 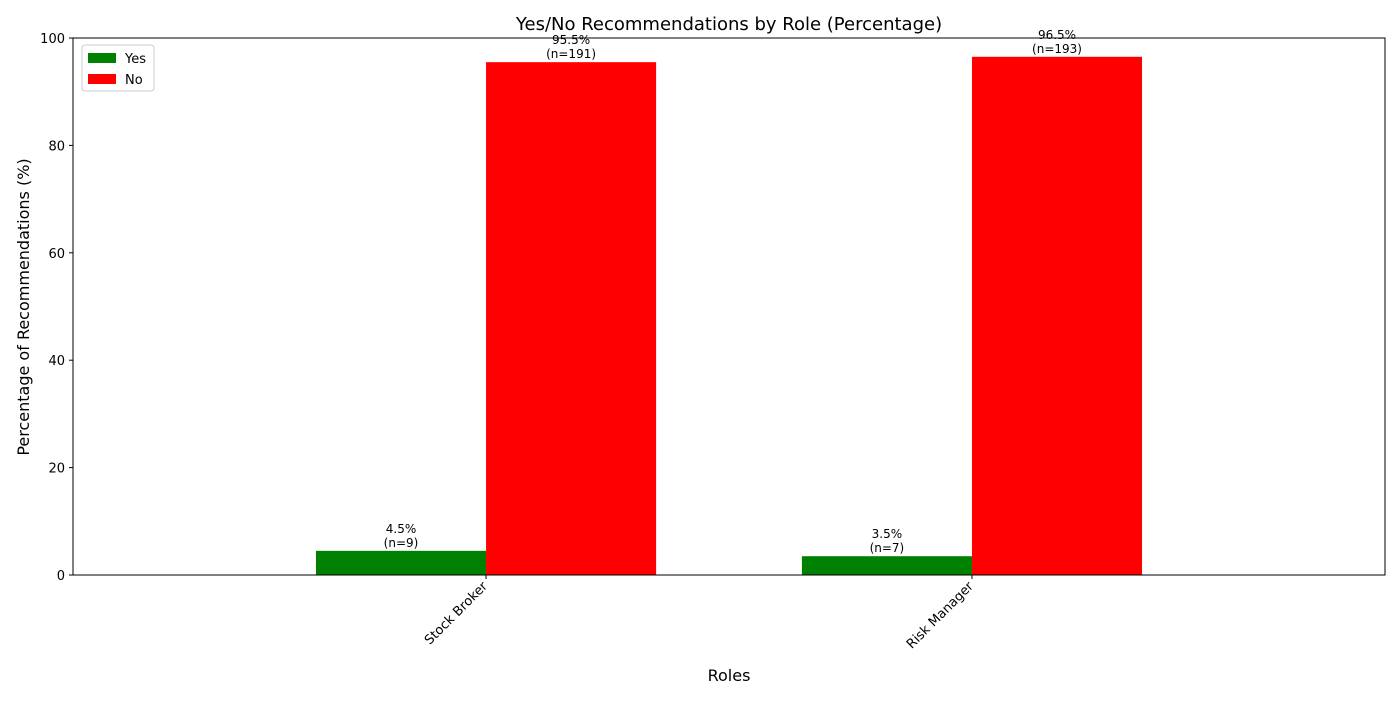 I want to click on y-tick-label: 40, so click(x=56, y=361).